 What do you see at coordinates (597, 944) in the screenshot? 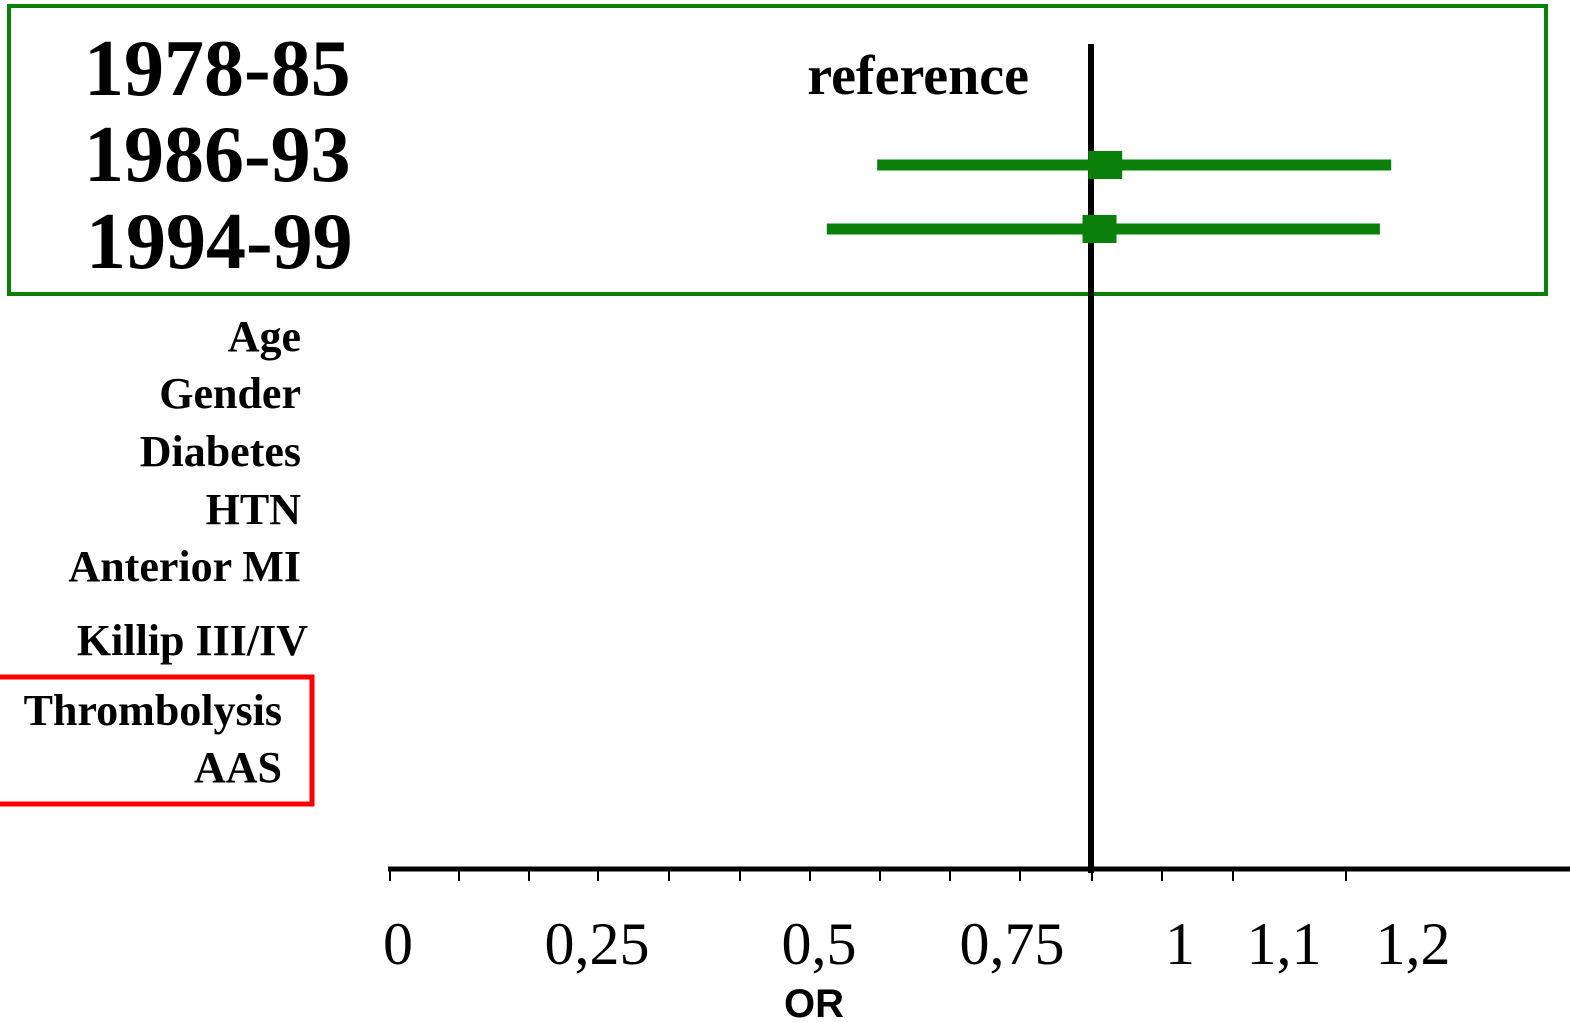
I see `x-tick-label: 0,25` at bounding box center [597, 944].